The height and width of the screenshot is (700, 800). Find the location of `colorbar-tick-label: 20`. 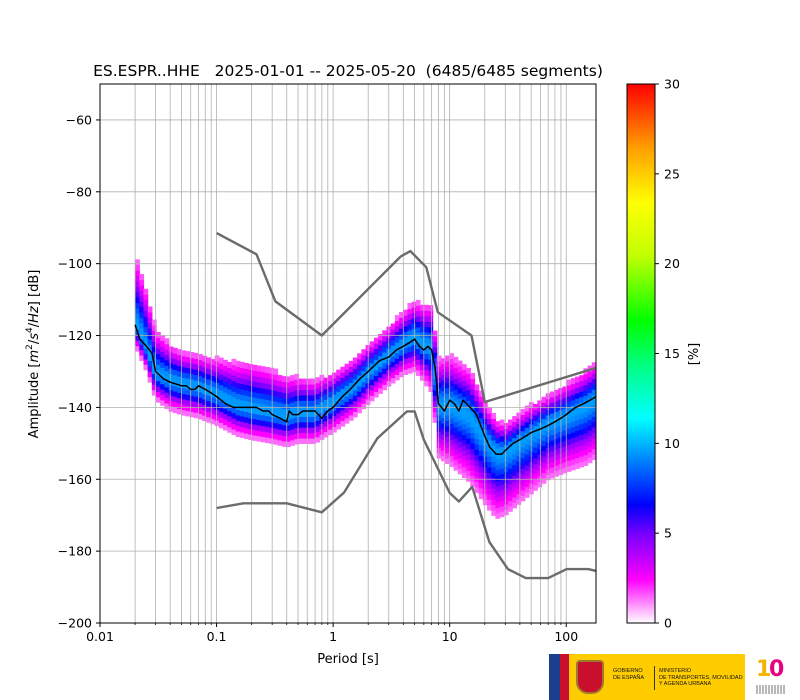

colorbar-tick-label: 20 is located at coordinates (672, 263).